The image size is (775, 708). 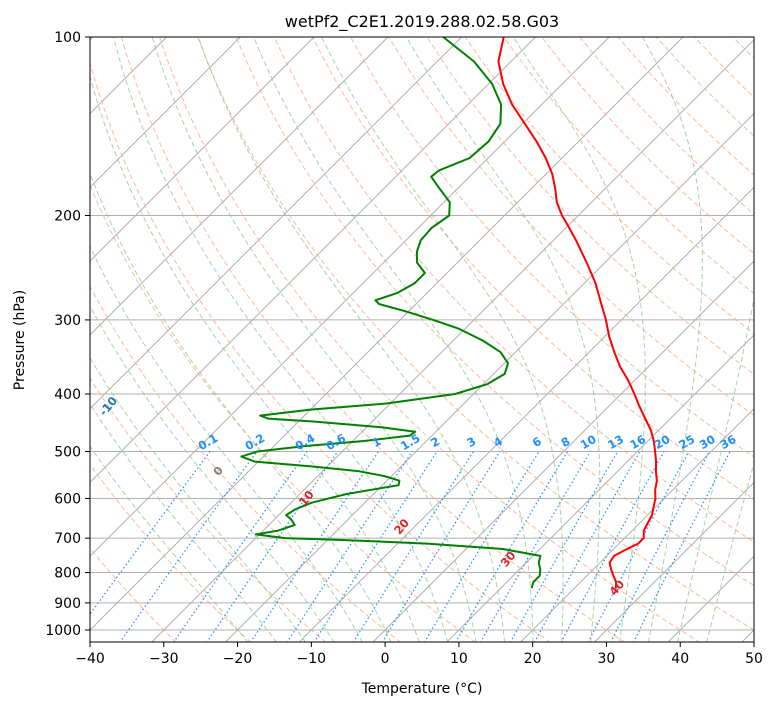 What do you see at coordinates (662, 442) in the screenshot?
I see `mixing-ratio-label: 20` at bounding box center [662, 442].